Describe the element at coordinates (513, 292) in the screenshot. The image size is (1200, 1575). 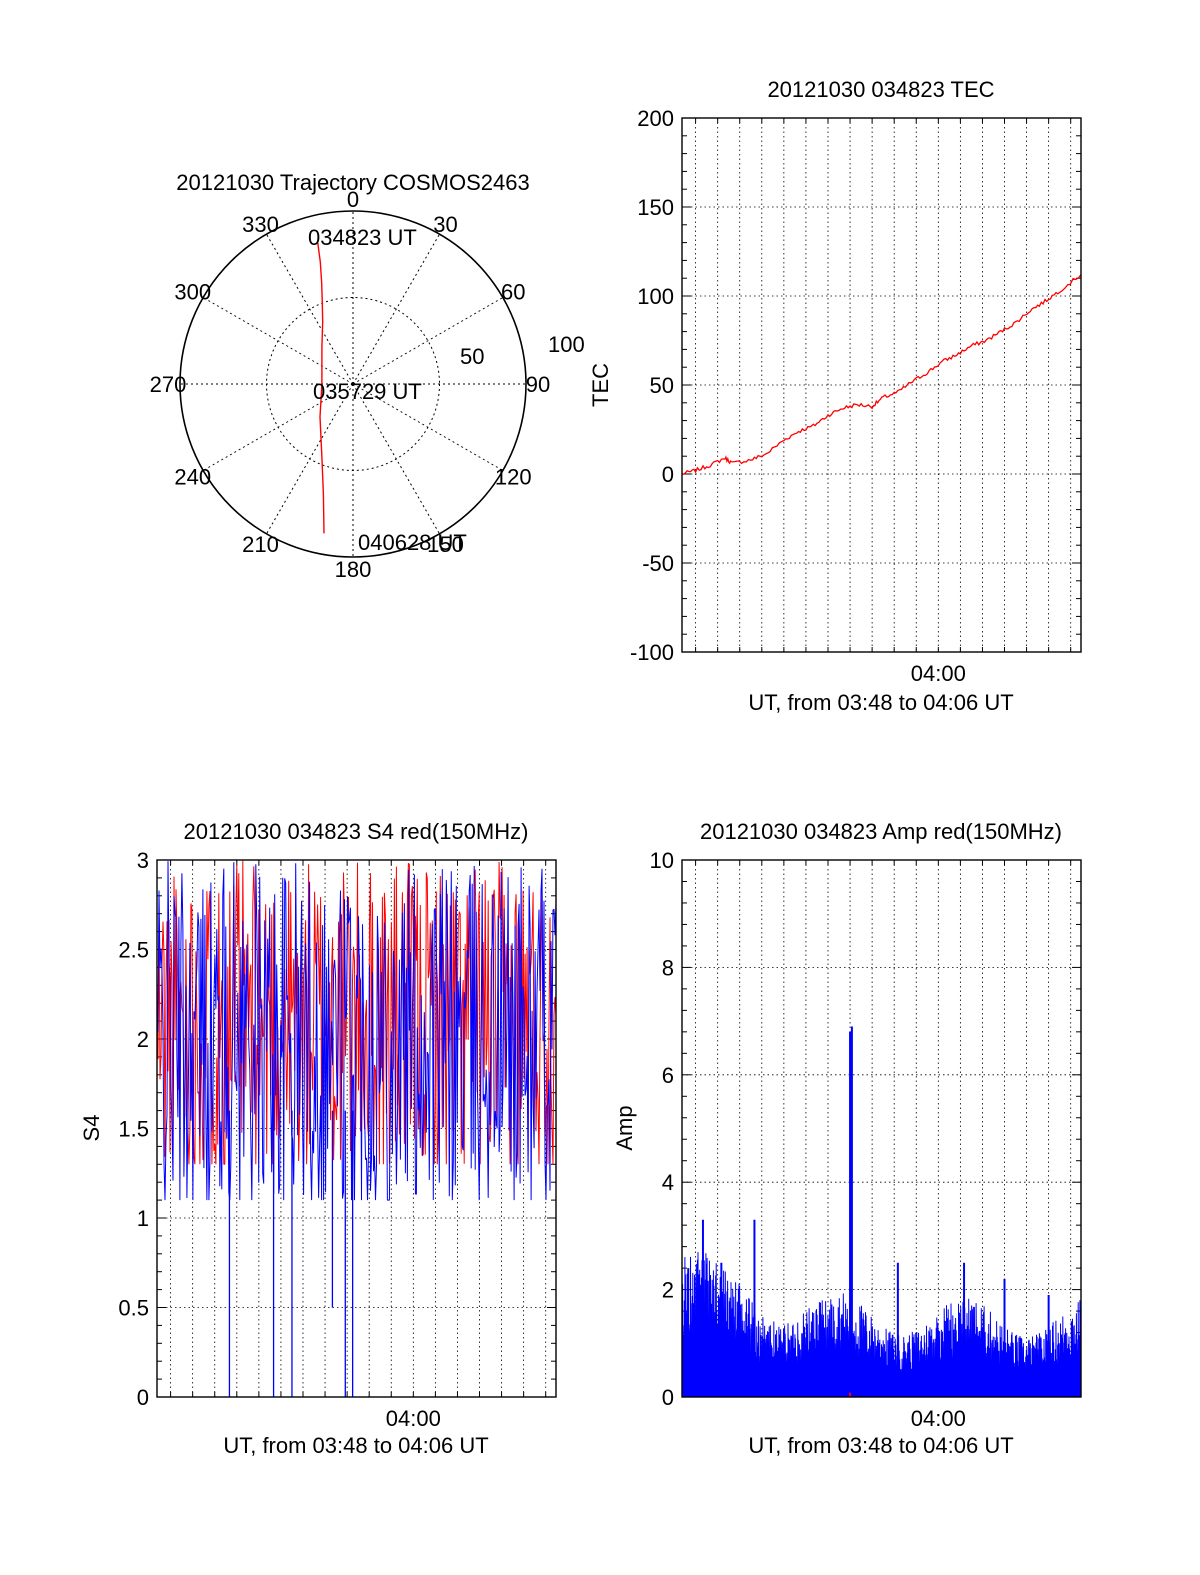
I see `azimuth-label-60: 60` at that location.